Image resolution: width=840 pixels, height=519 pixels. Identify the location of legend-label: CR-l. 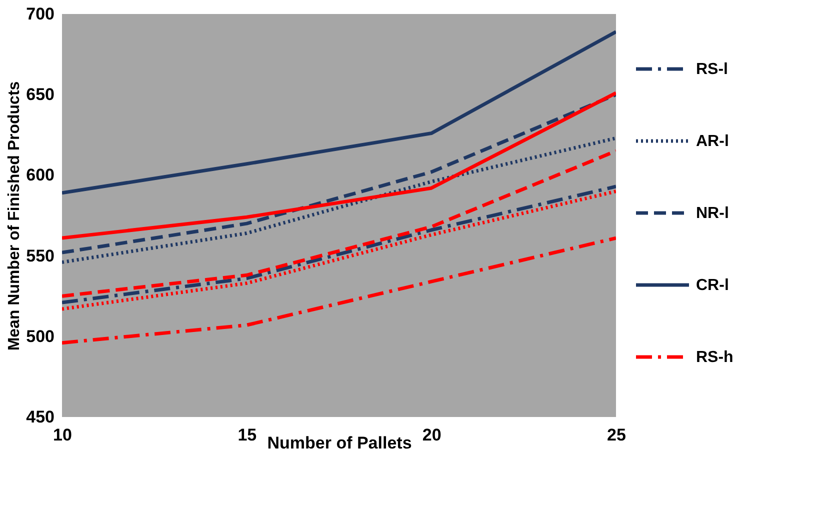
(712, 285).